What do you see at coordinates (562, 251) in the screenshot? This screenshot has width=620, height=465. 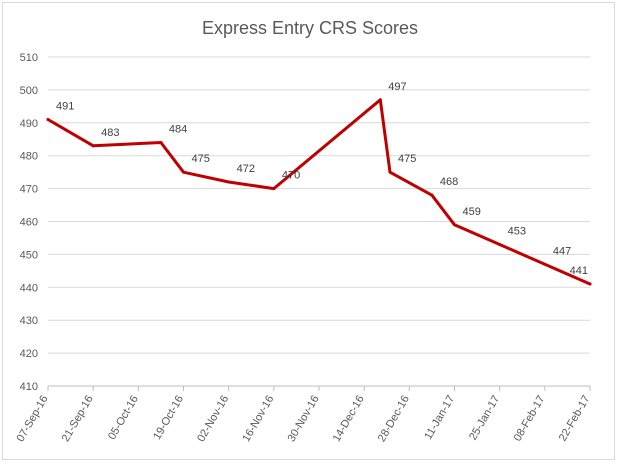 I see `data-label: 447` at bounding box center [562, 251].